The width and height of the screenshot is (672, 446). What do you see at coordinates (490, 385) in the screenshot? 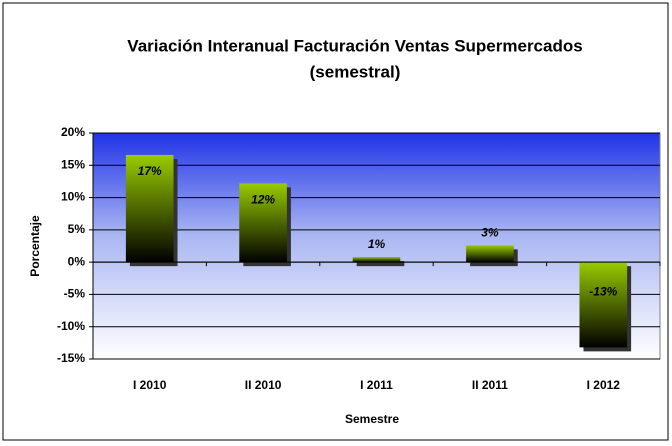
I see `x-tick-label: II 2011` at bounding box center [490, 385].